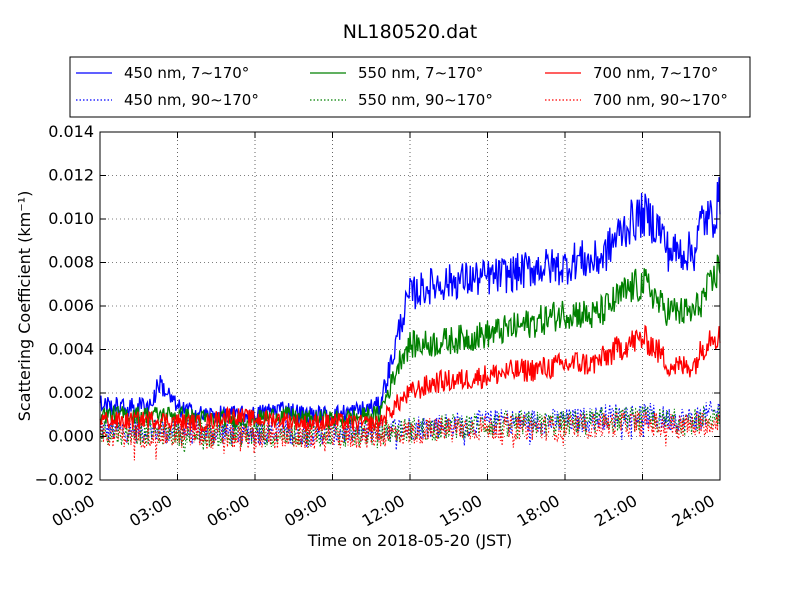  I want to click on x-tick-label: 03:00, so click(150, 511).